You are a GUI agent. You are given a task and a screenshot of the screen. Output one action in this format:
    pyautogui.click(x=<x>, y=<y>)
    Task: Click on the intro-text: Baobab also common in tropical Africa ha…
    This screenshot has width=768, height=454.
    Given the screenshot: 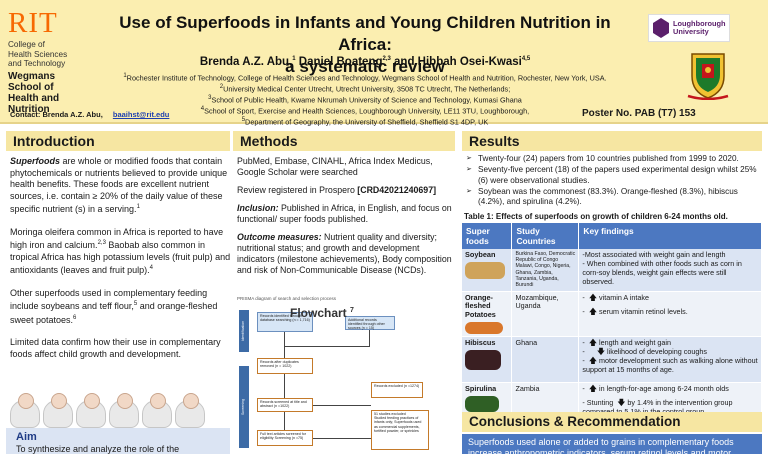 What is the action you would take?
    pyautogui.click(x=120, y=257)
    